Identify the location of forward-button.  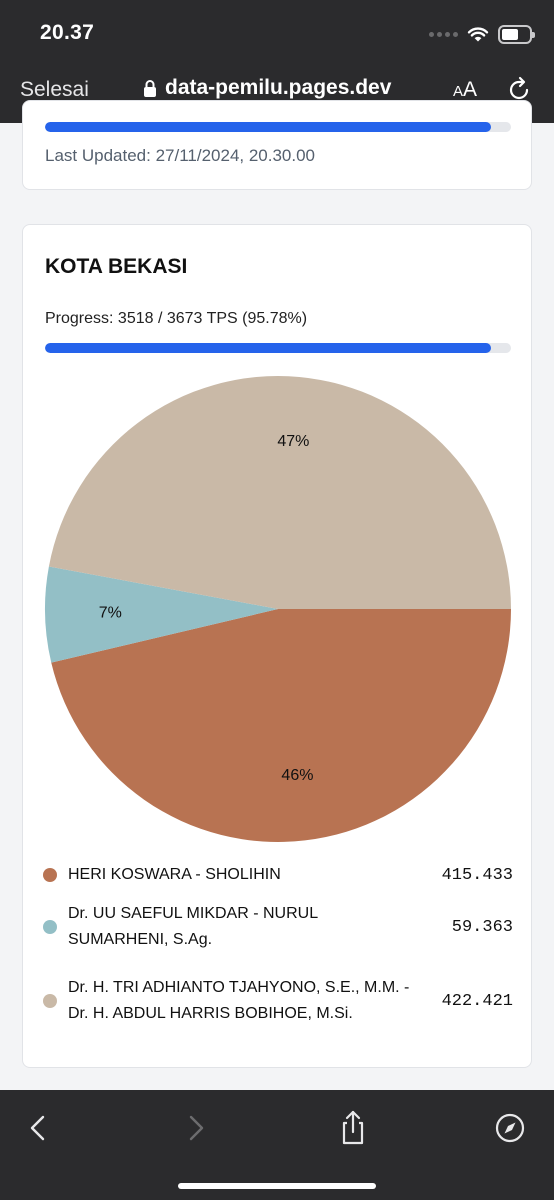
(196, 1128).